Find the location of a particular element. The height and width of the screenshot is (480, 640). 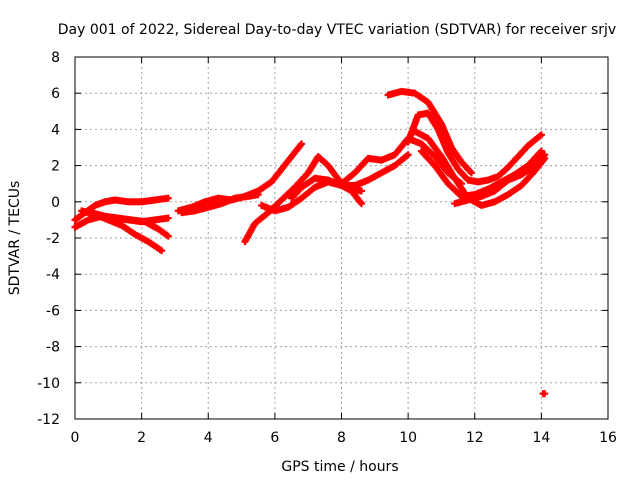

x-tick-label: 14 is located at coordinates (541, 438).